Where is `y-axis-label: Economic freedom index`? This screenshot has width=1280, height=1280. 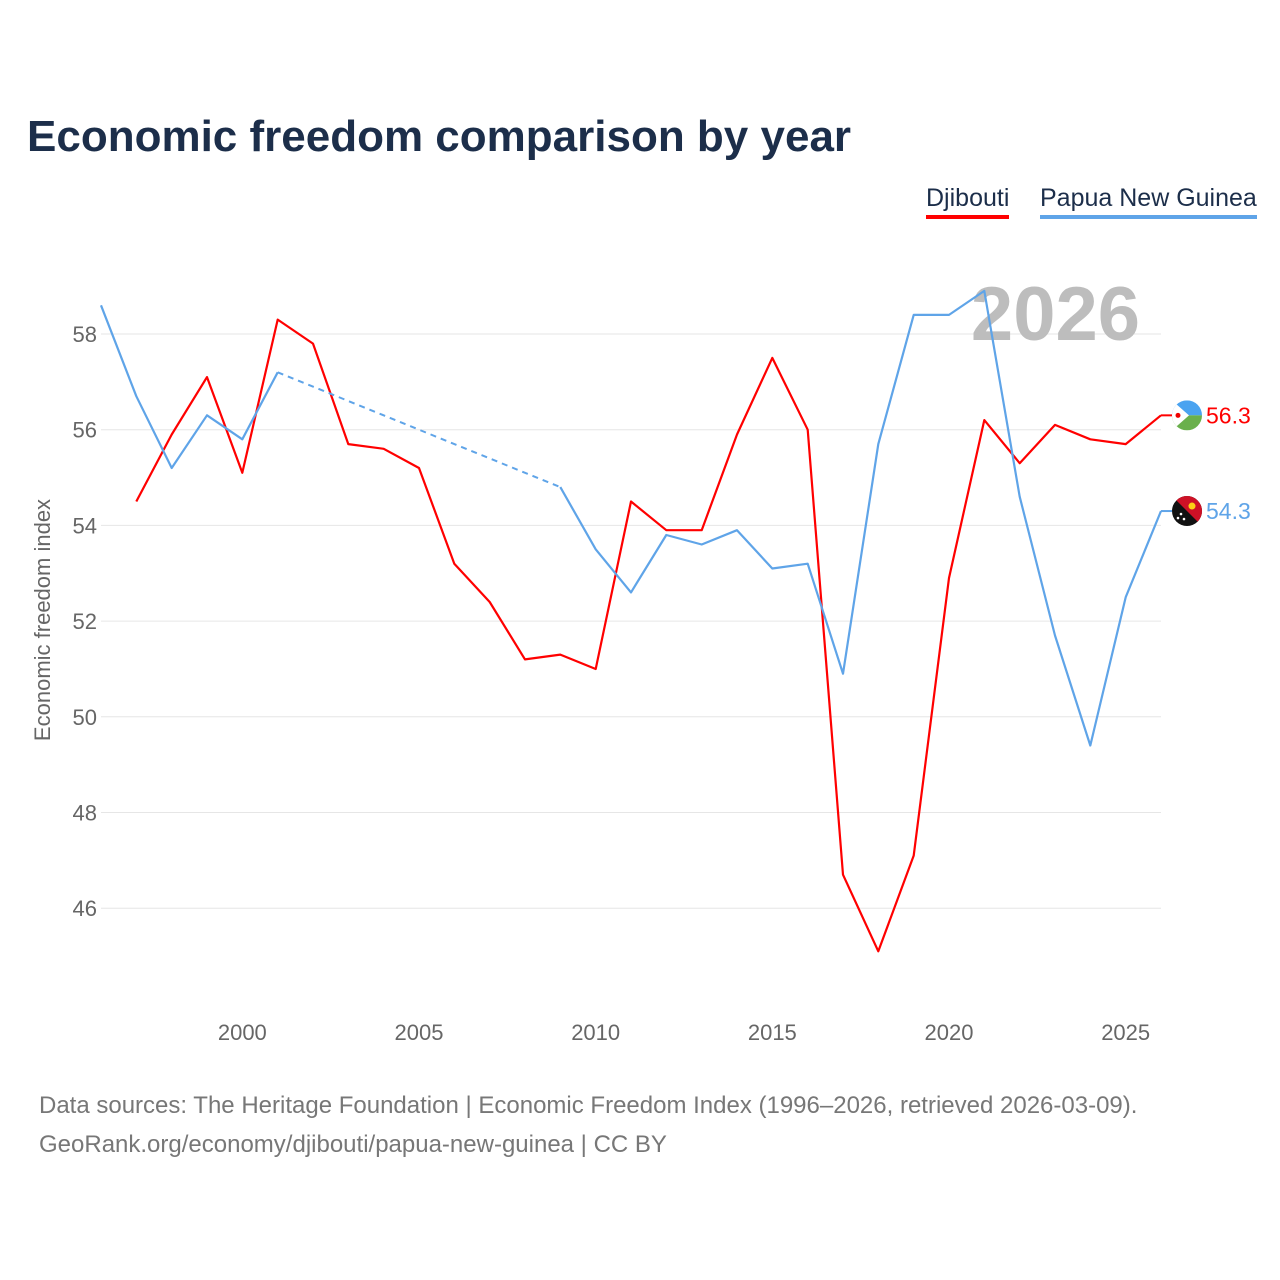 y-axis-label: Economic freedom index is located at coordinates (42, 620).